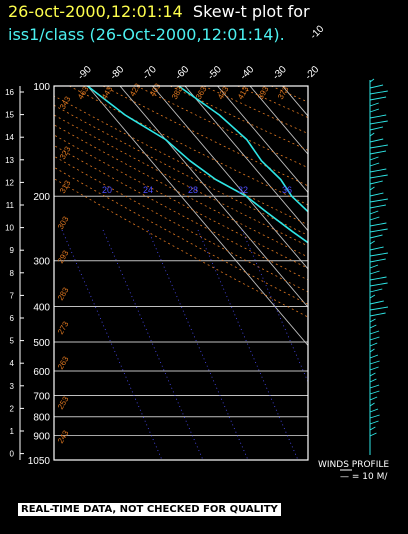  I want to click on height-tick-label: 15, so click(9, 115).